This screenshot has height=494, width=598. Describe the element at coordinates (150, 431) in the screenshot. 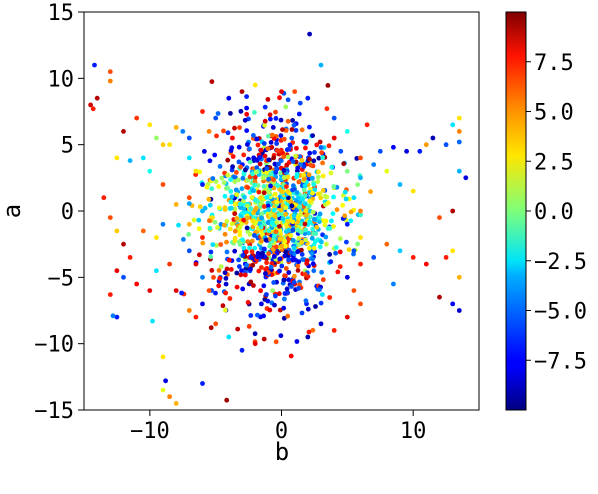

I see `x-tick-label: −10` at that location.